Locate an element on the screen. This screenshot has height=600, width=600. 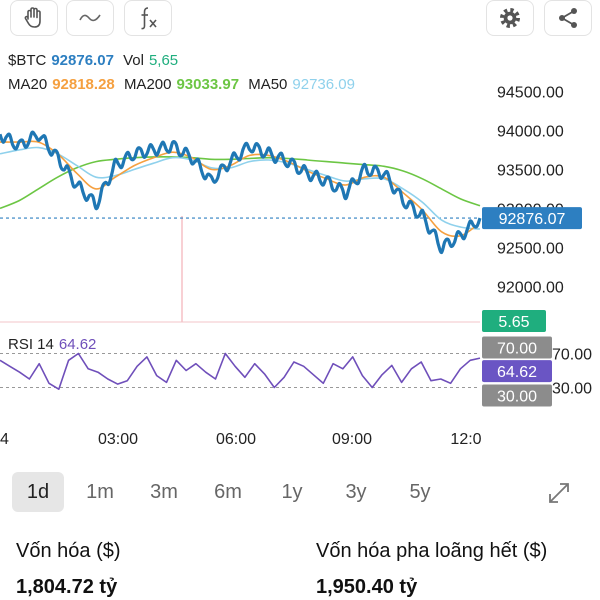
legend-ma20-label: MA20 is located at coordinates (28, 84).